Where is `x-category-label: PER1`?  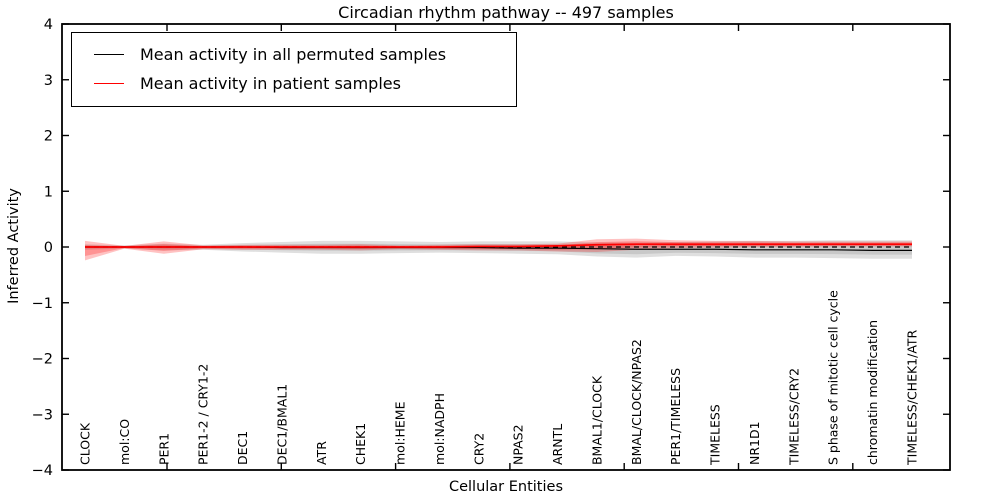
x-category-label: PER1 is located at coordinates (163, 449).